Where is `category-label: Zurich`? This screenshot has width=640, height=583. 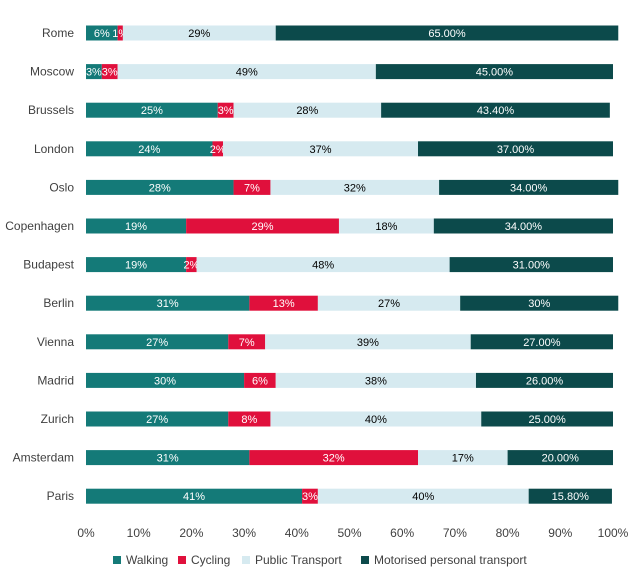 category-label: Zurich is located at coordinates (57, 419).